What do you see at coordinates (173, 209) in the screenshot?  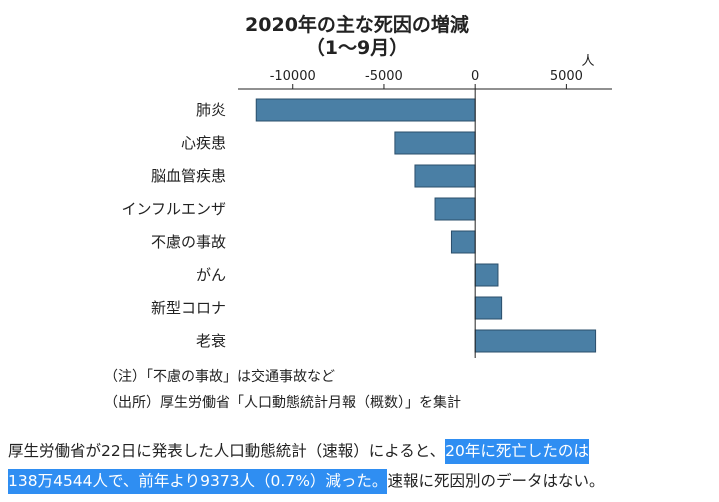 I see `category-label: インフルエンザ` at bounding box center [173, 209].